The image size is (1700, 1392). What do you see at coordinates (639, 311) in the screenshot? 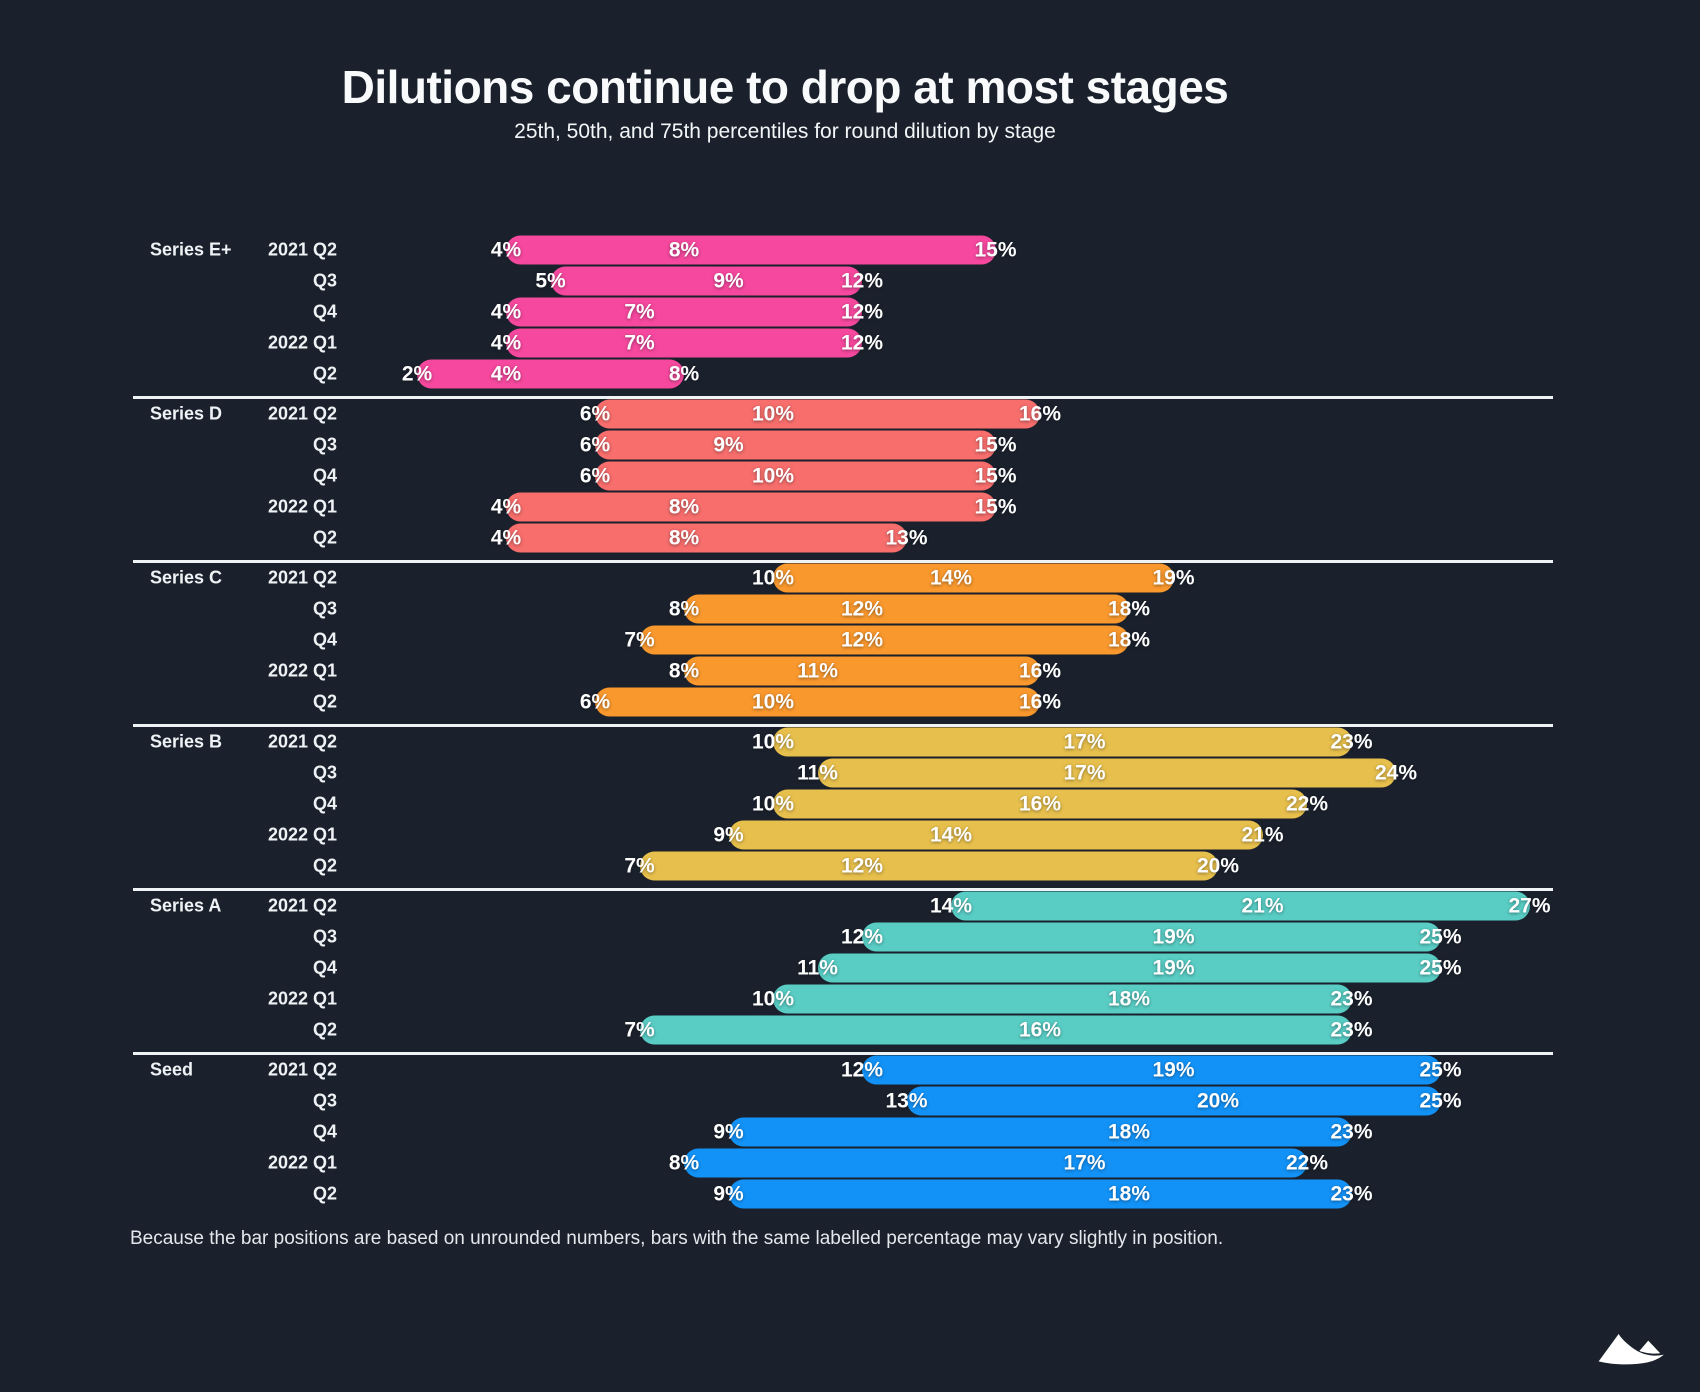
I see `p50-label: 7%` at bounding box center [639, 311].